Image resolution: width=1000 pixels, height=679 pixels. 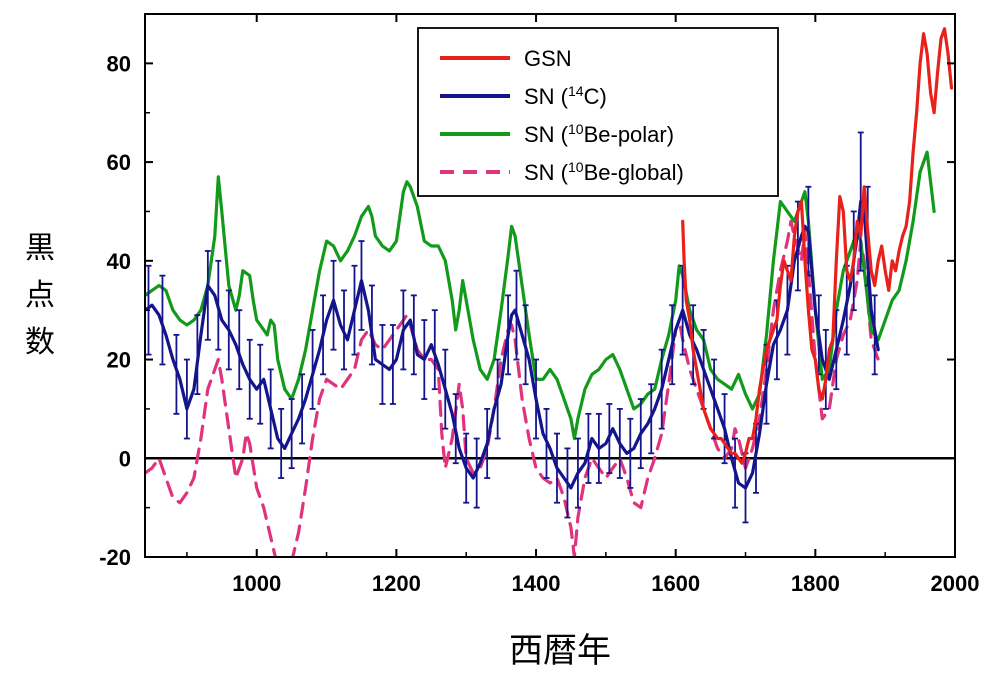 I want to click on y-tick-label: 0, so click(x=125, y=458).